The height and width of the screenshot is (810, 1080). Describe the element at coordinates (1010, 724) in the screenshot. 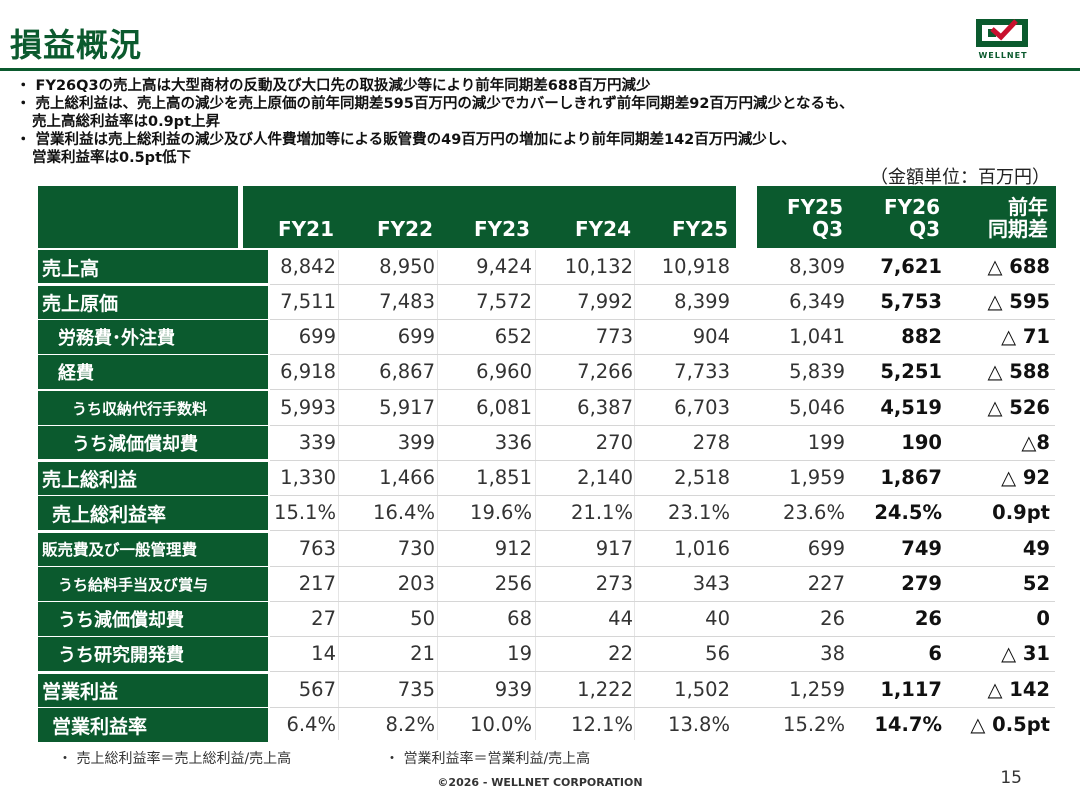

I see `table-cell: △ 0.5pt` at that location.